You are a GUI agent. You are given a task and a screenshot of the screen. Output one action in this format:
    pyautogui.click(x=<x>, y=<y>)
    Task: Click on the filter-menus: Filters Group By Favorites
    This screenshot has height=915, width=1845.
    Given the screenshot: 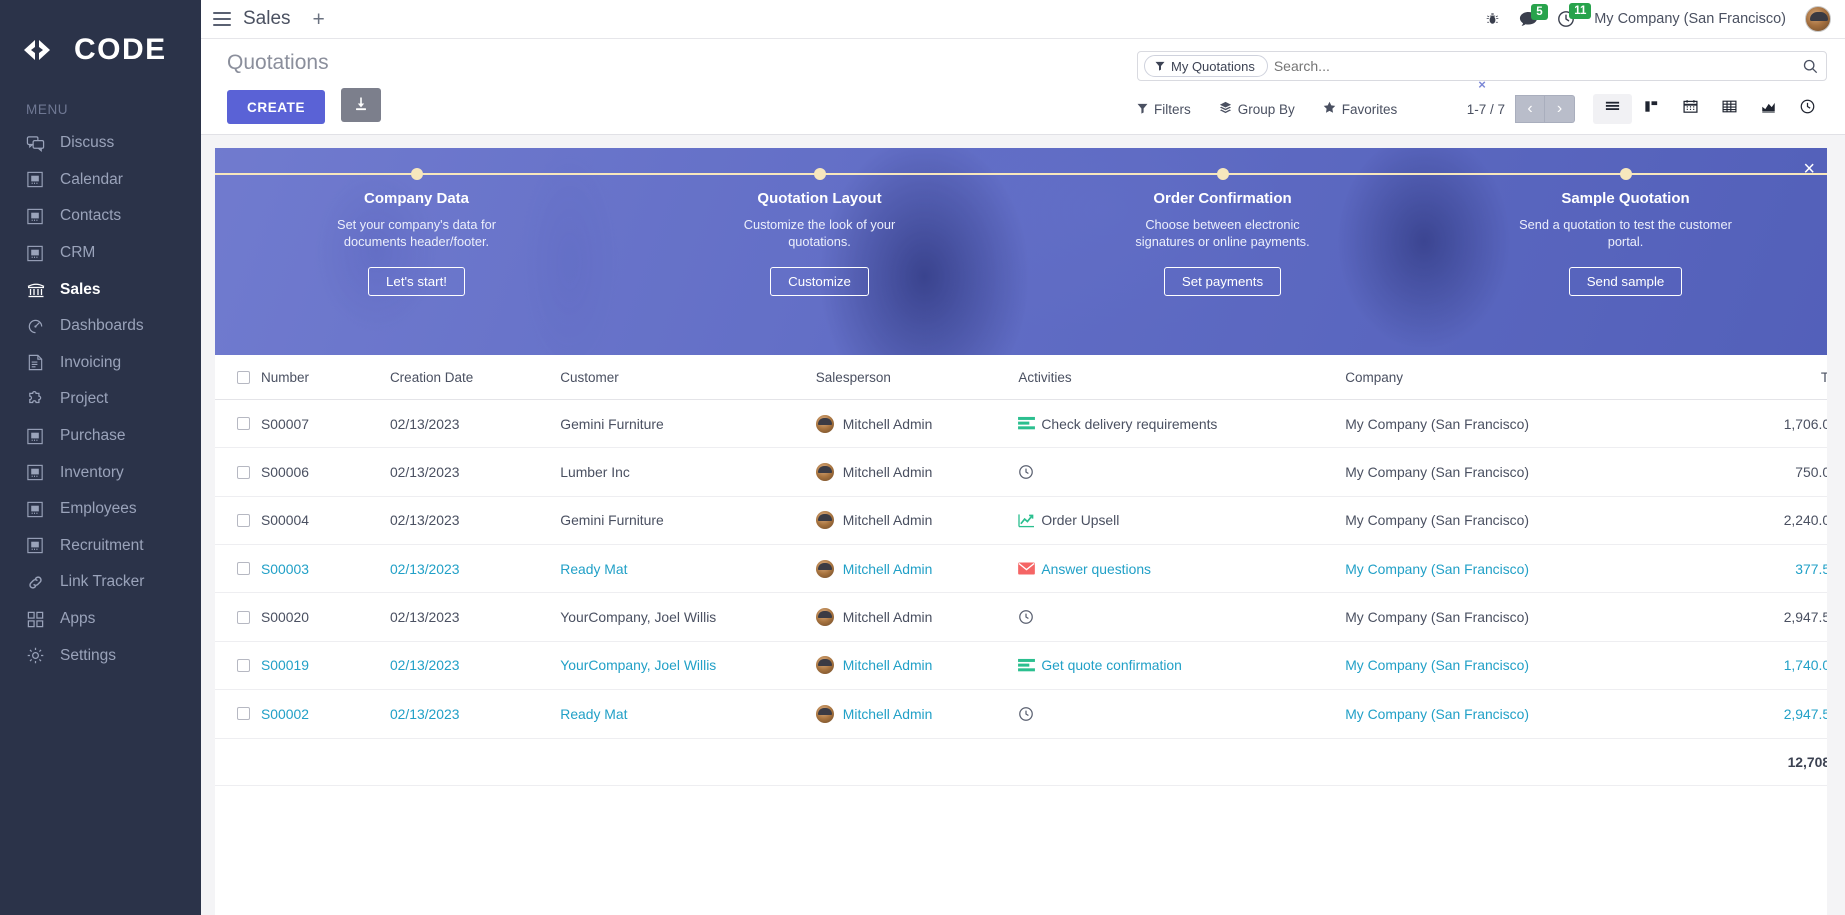 What is the action you would take?
    pyautogui.click(x=1267, y=109)
    